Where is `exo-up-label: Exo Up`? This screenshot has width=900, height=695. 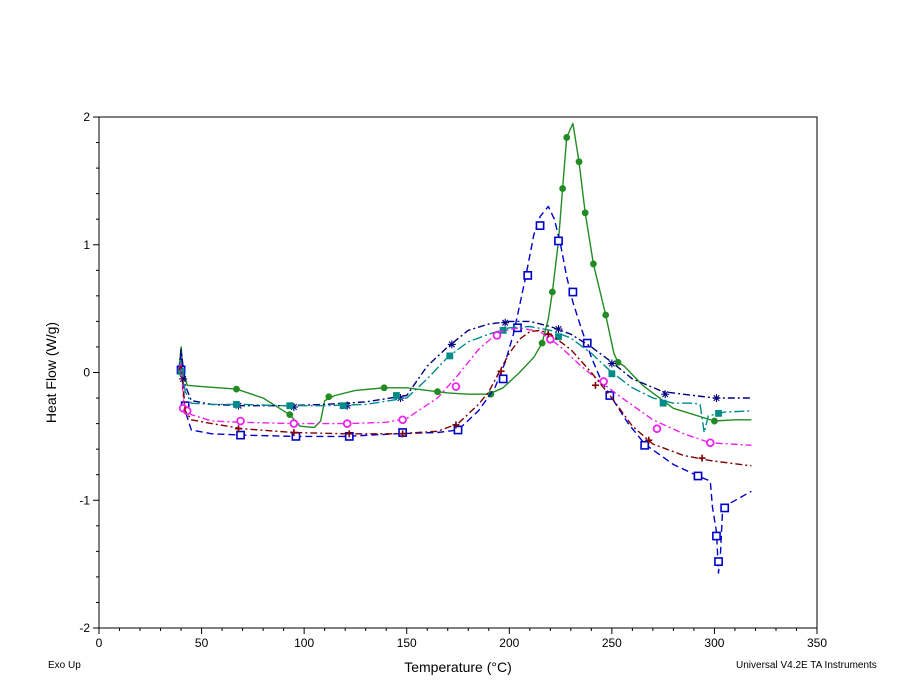
exo-up-label: Exo Up is located at coordinates (64, 665).